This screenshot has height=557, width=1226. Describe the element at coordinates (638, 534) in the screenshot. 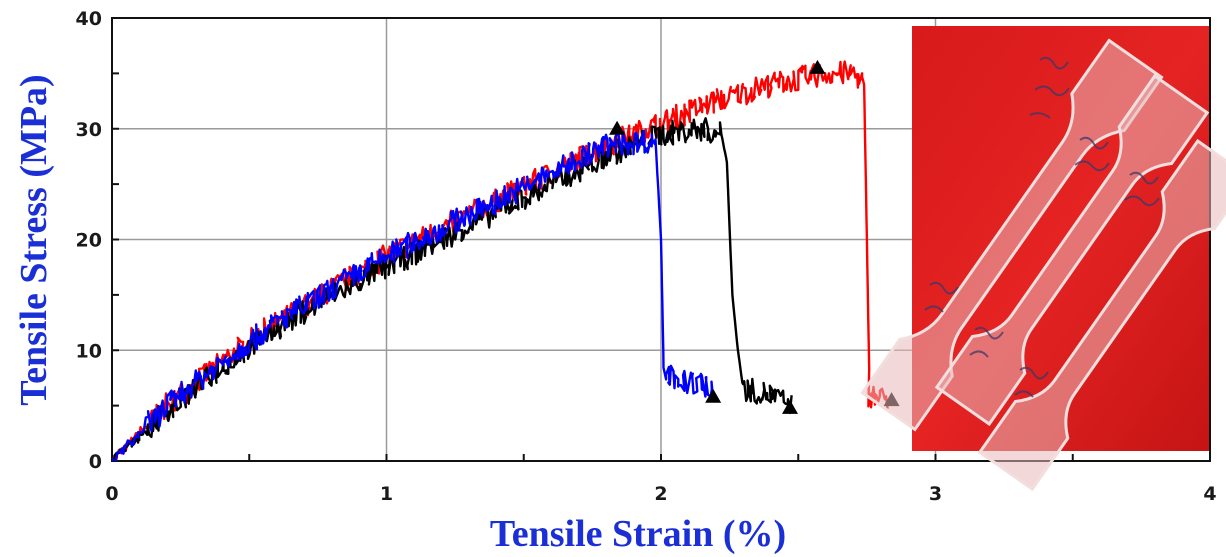

I see `x-axis-title: Tensile Strain (%)` at that location.